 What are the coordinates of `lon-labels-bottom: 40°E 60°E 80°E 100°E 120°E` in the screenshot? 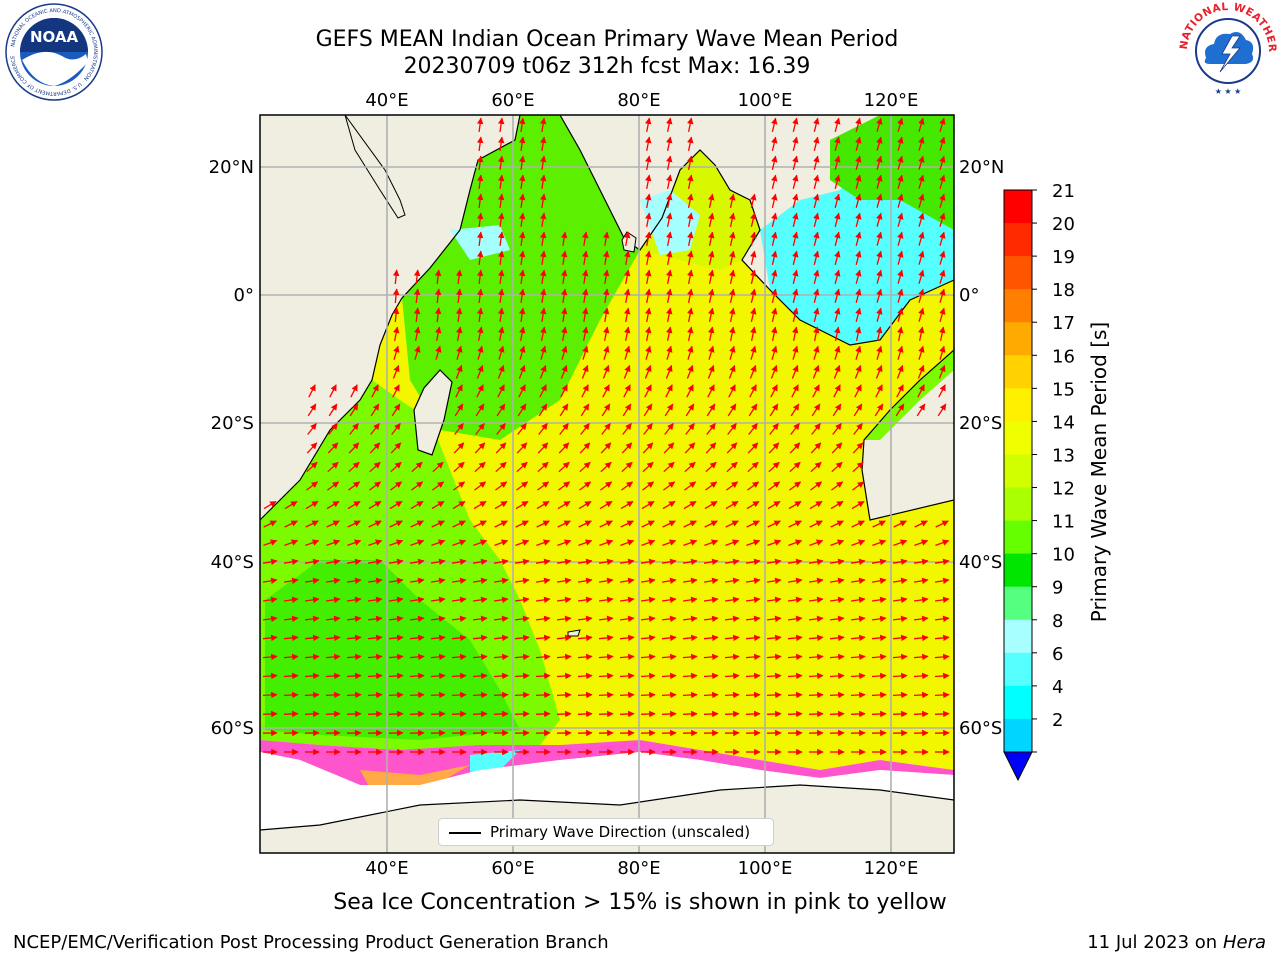 It's located at (641, 868).